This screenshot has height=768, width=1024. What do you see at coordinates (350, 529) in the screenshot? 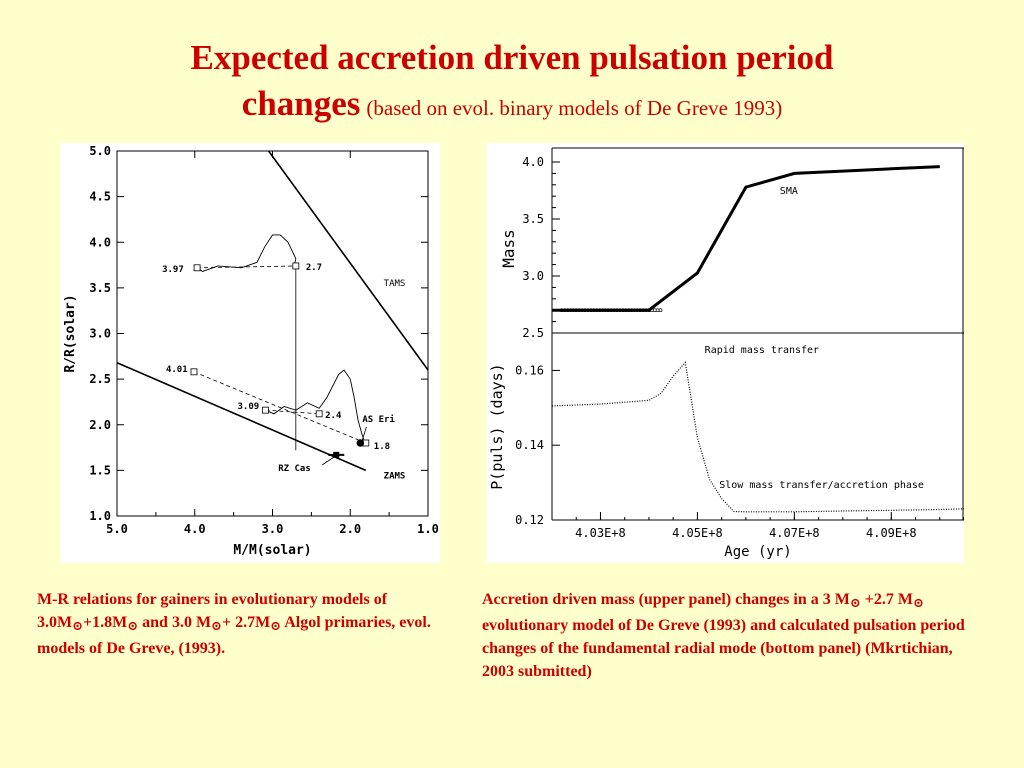
I see `x-tick-label: 2.0` at bounding box center [350, 529].